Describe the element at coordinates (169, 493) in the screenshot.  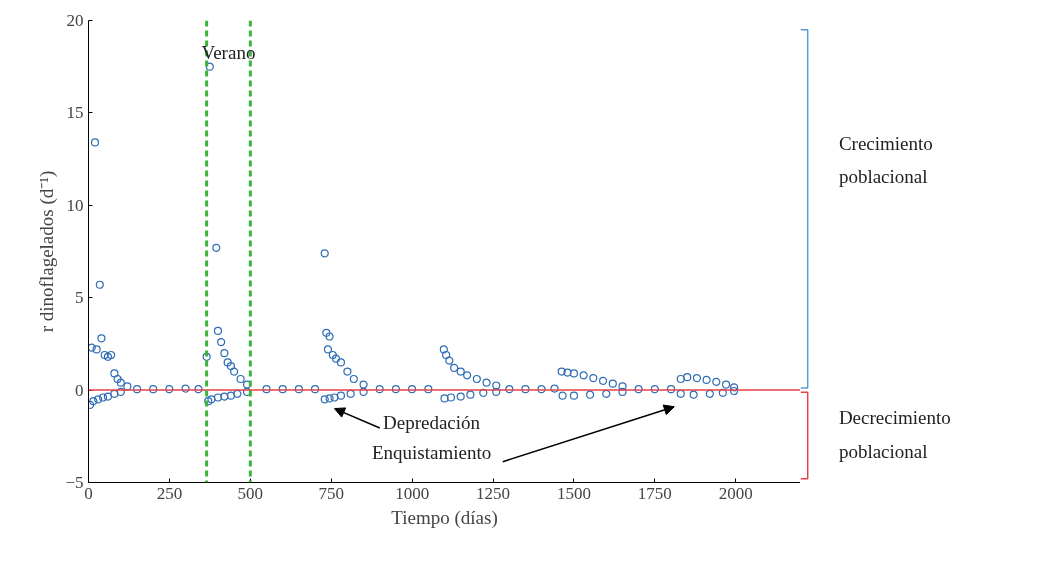
I see `x-tick-label: 250` at that location.